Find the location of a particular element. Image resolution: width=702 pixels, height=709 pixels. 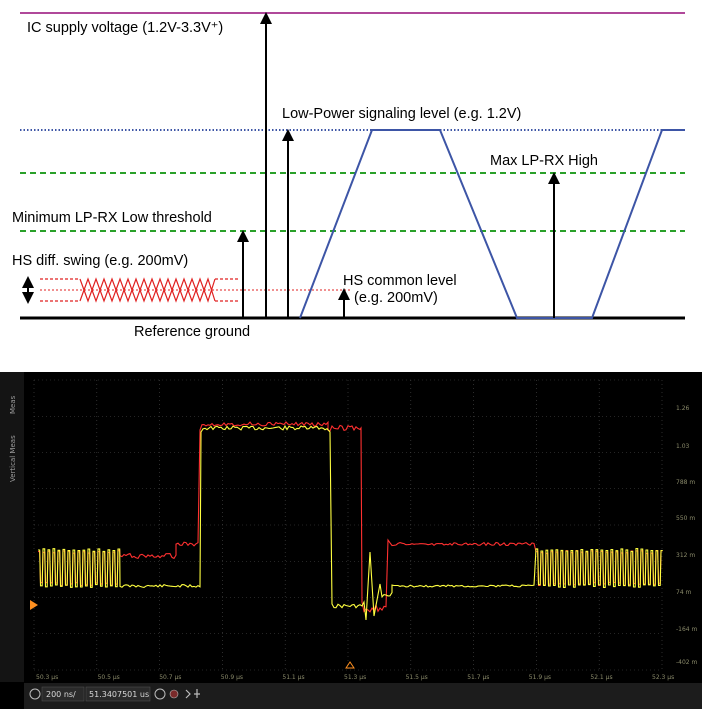

x-tick-label: 50.7 µs is located at coordinates (170, 677).